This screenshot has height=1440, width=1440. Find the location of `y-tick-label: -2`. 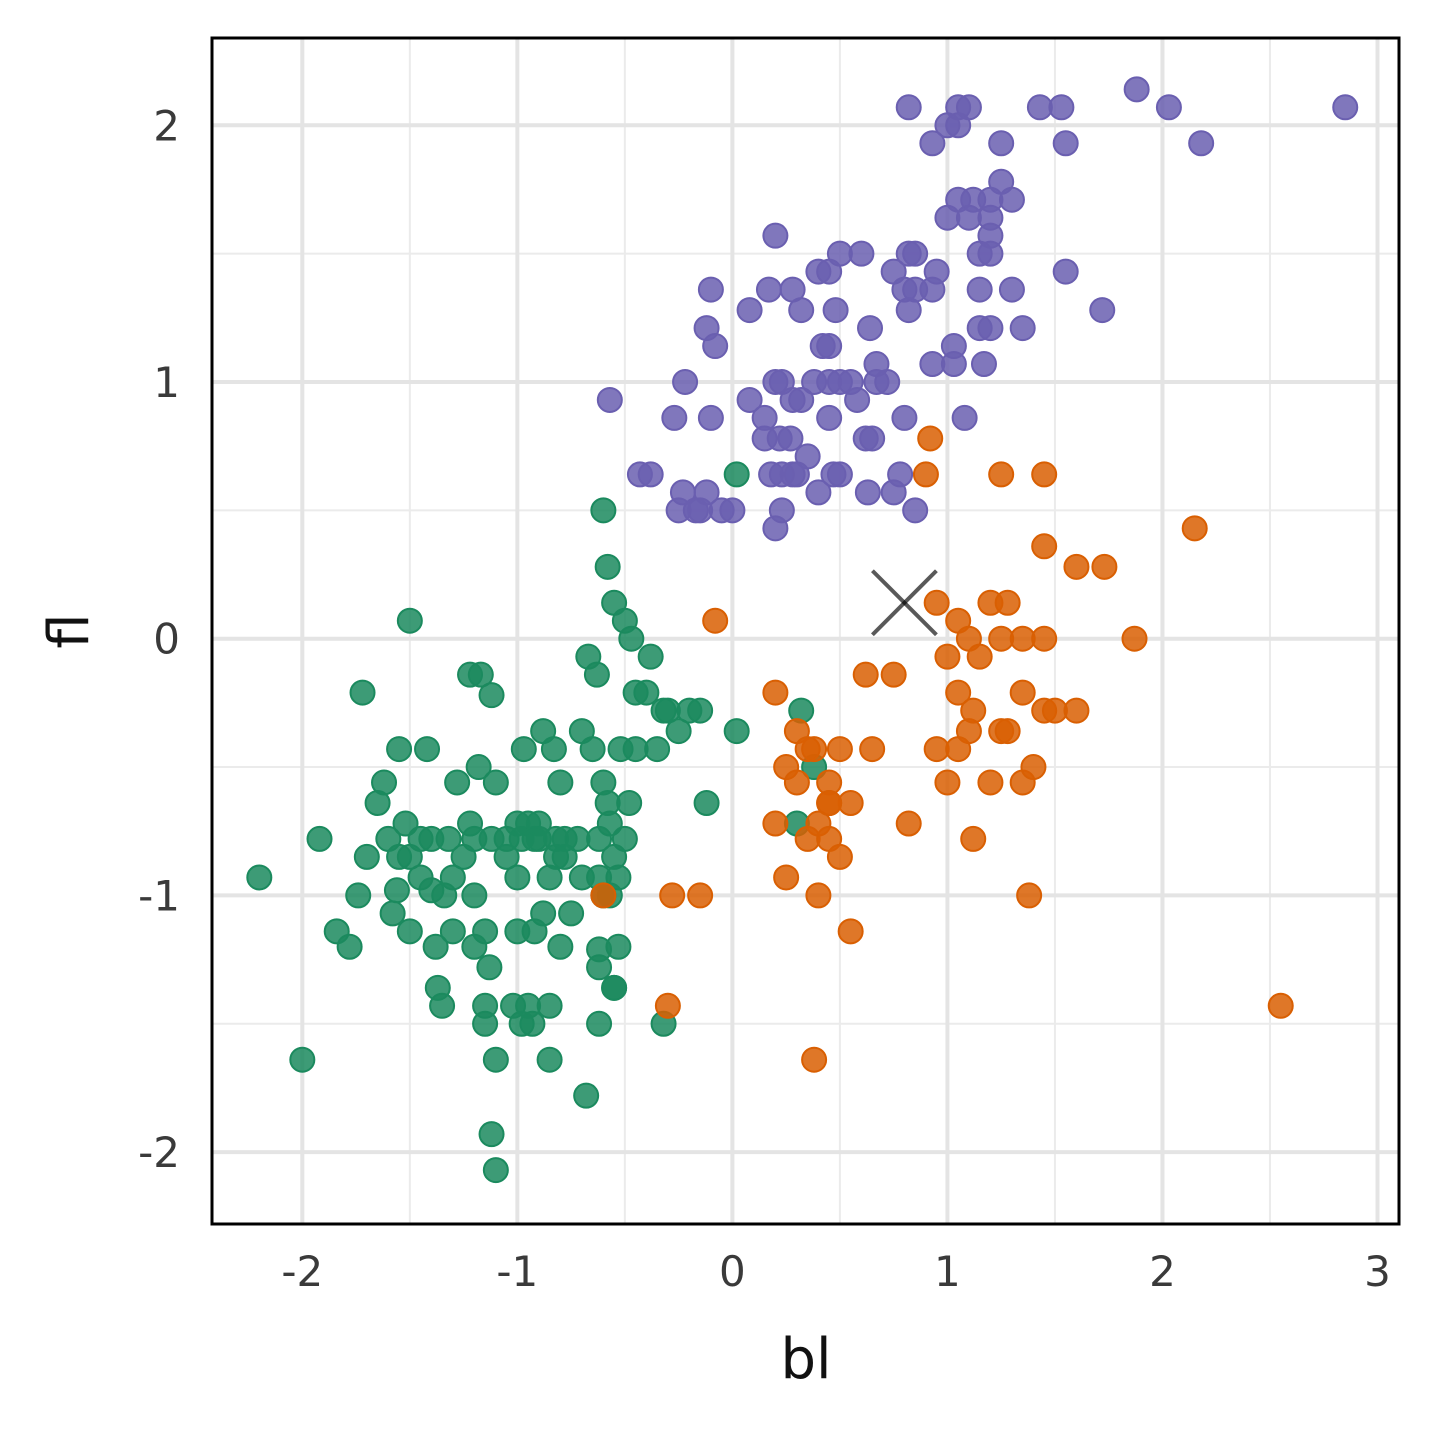

y-tick-label: -2 is located at coordinates (159, 1152).